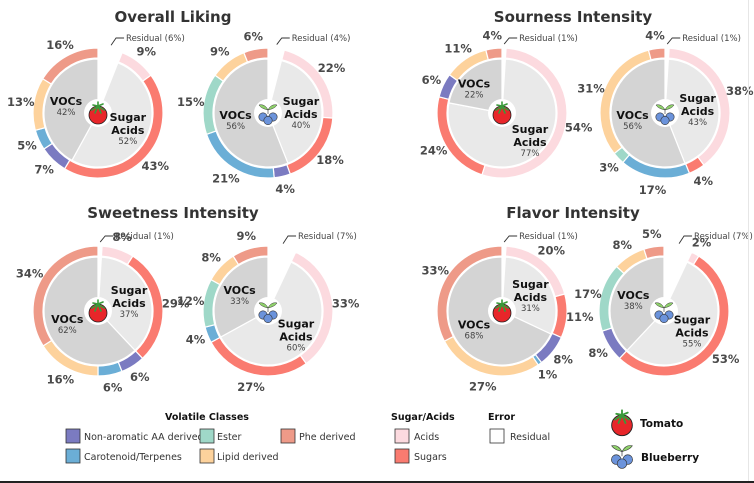 The width and height of the screenshot is (754, 483). Describe the element at coordinates (692, 345) in the screenshot. I see `inner-value-sugar-acids: 55%` at that location.